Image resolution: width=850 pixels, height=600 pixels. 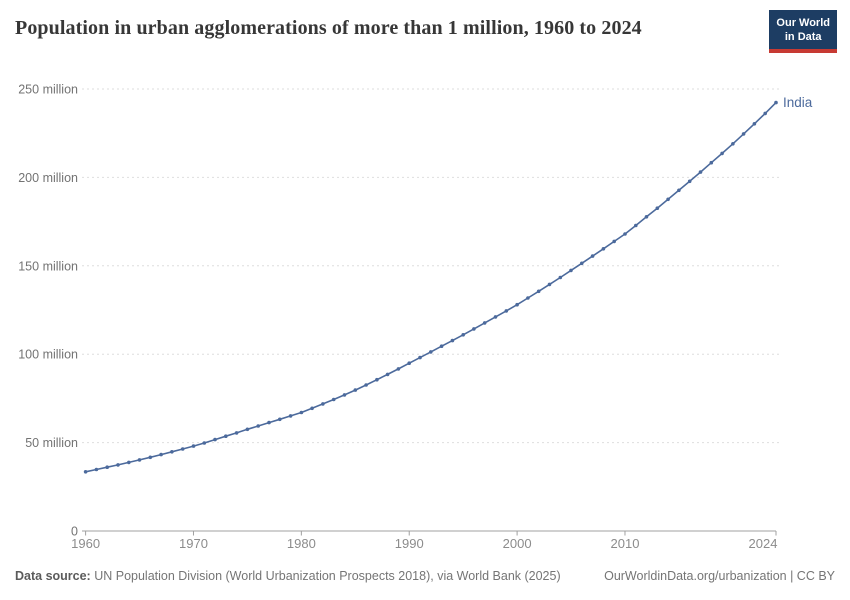 What do you see at coordinates (51, 443) in the screenshot?
I see `y-axis-tick-label: 50 million` at bounding box center [51, 443].